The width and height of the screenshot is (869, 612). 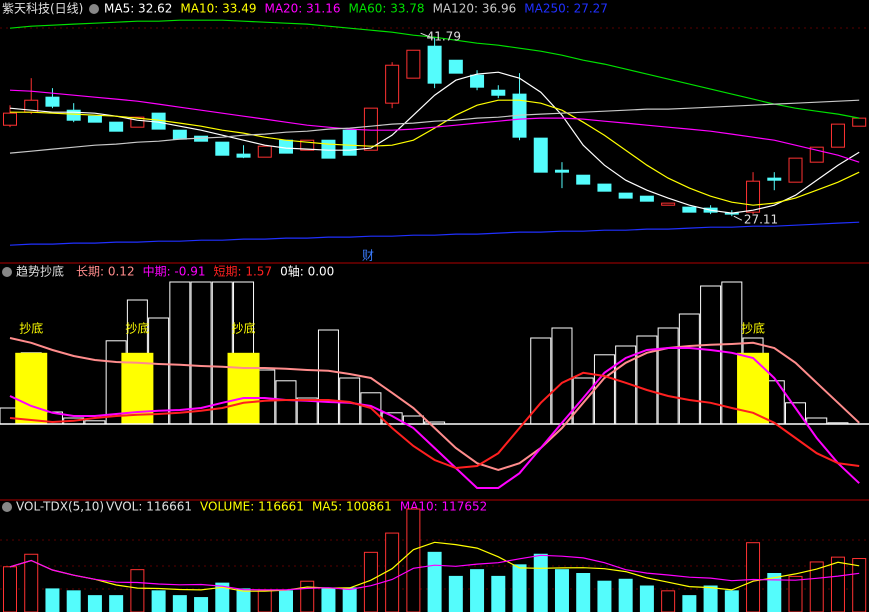 What do you see at coordinates (387, 9) in the screenshot?
I see `legend-entry: MA60: 33.78` at bounding box center [387, 9].